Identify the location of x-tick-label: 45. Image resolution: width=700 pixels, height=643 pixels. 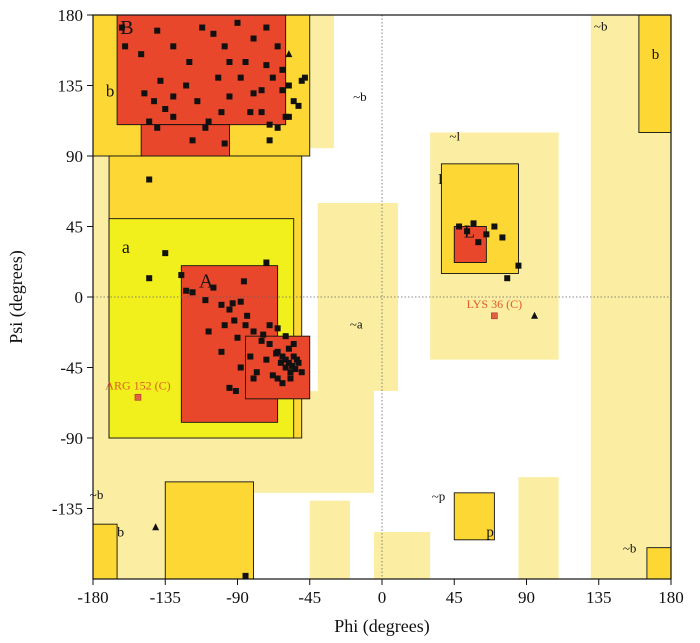
(454, 597).